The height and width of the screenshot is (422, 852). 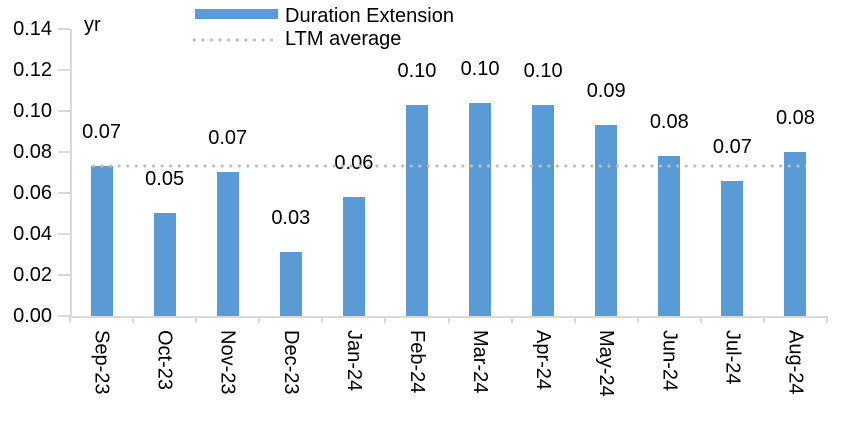 I want to click on y-axis-label: 0.10, so click(x=32, y=111).